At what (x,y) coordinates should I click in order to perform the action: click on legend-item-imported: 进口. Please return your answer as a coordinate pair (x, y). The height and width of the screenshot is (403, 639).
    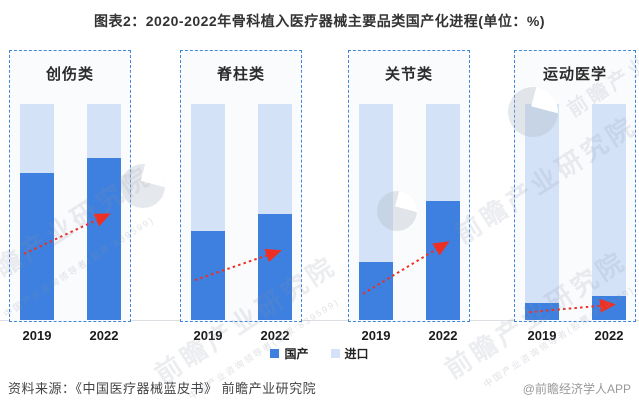
    Looking at the image, I should click on (349, 353).